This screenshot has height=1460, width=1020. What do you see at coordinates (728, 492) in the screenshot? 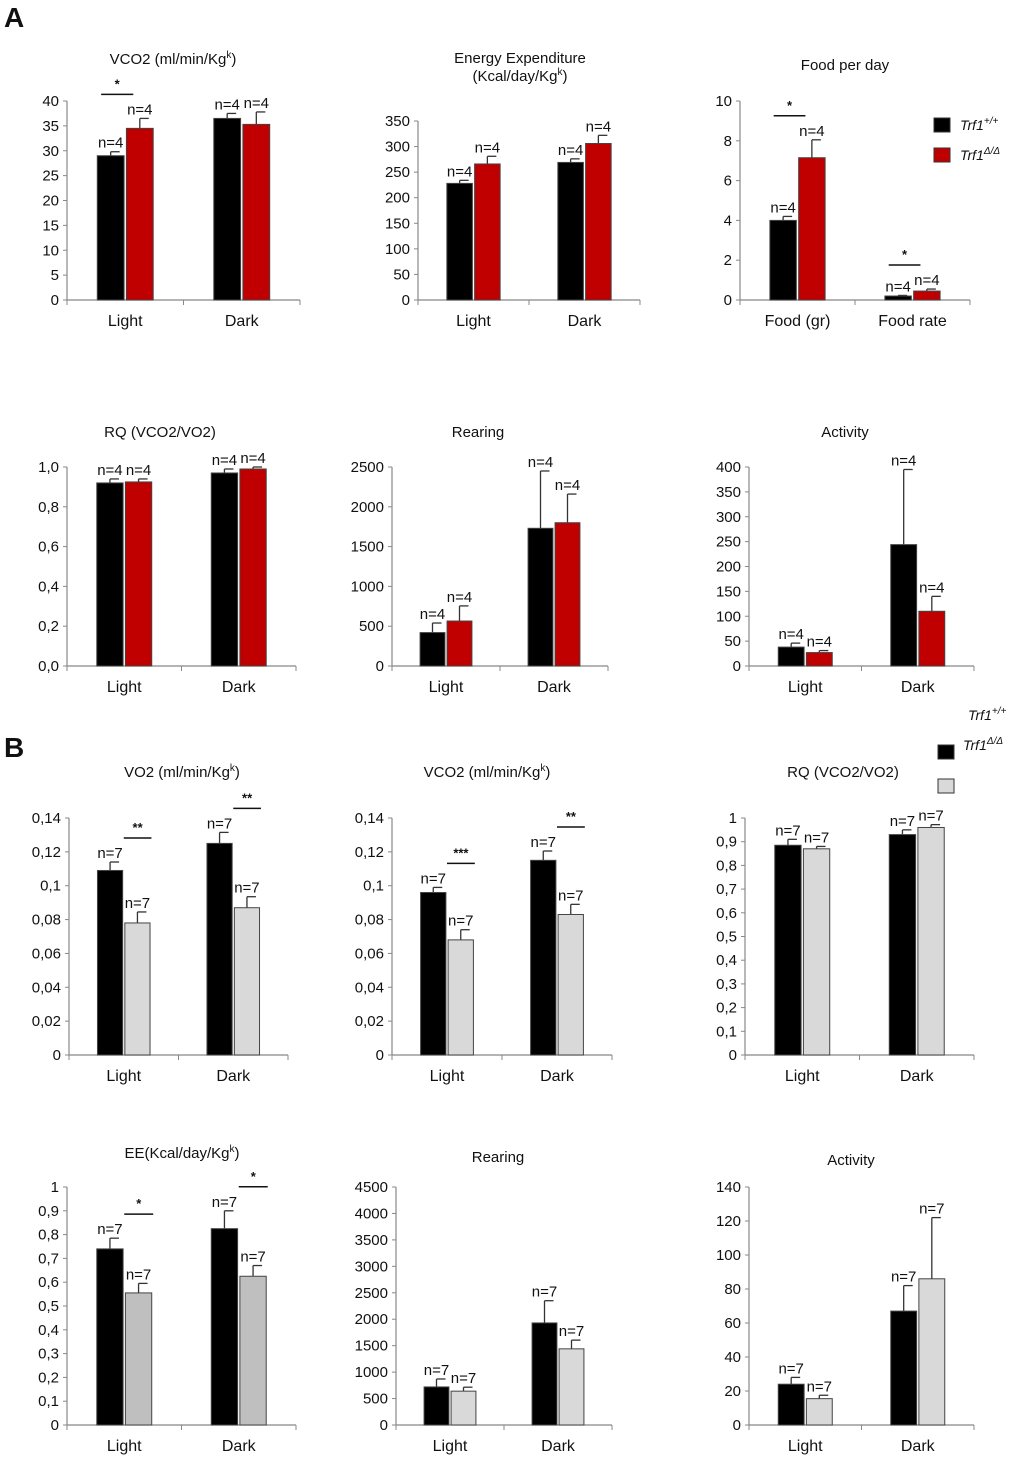
I see `y-tick-label: 350` at bounding box center [728, 492].